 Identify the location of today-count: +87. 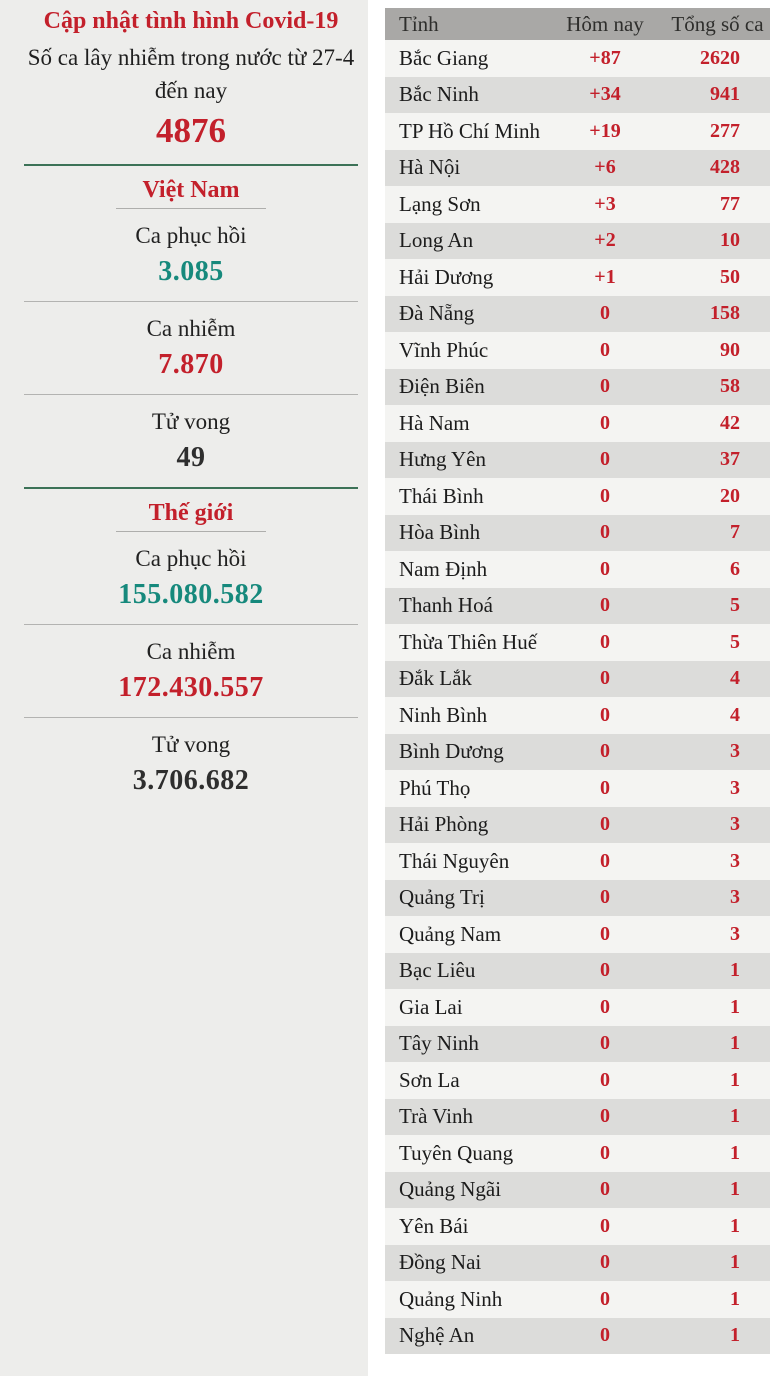
(605, 57).